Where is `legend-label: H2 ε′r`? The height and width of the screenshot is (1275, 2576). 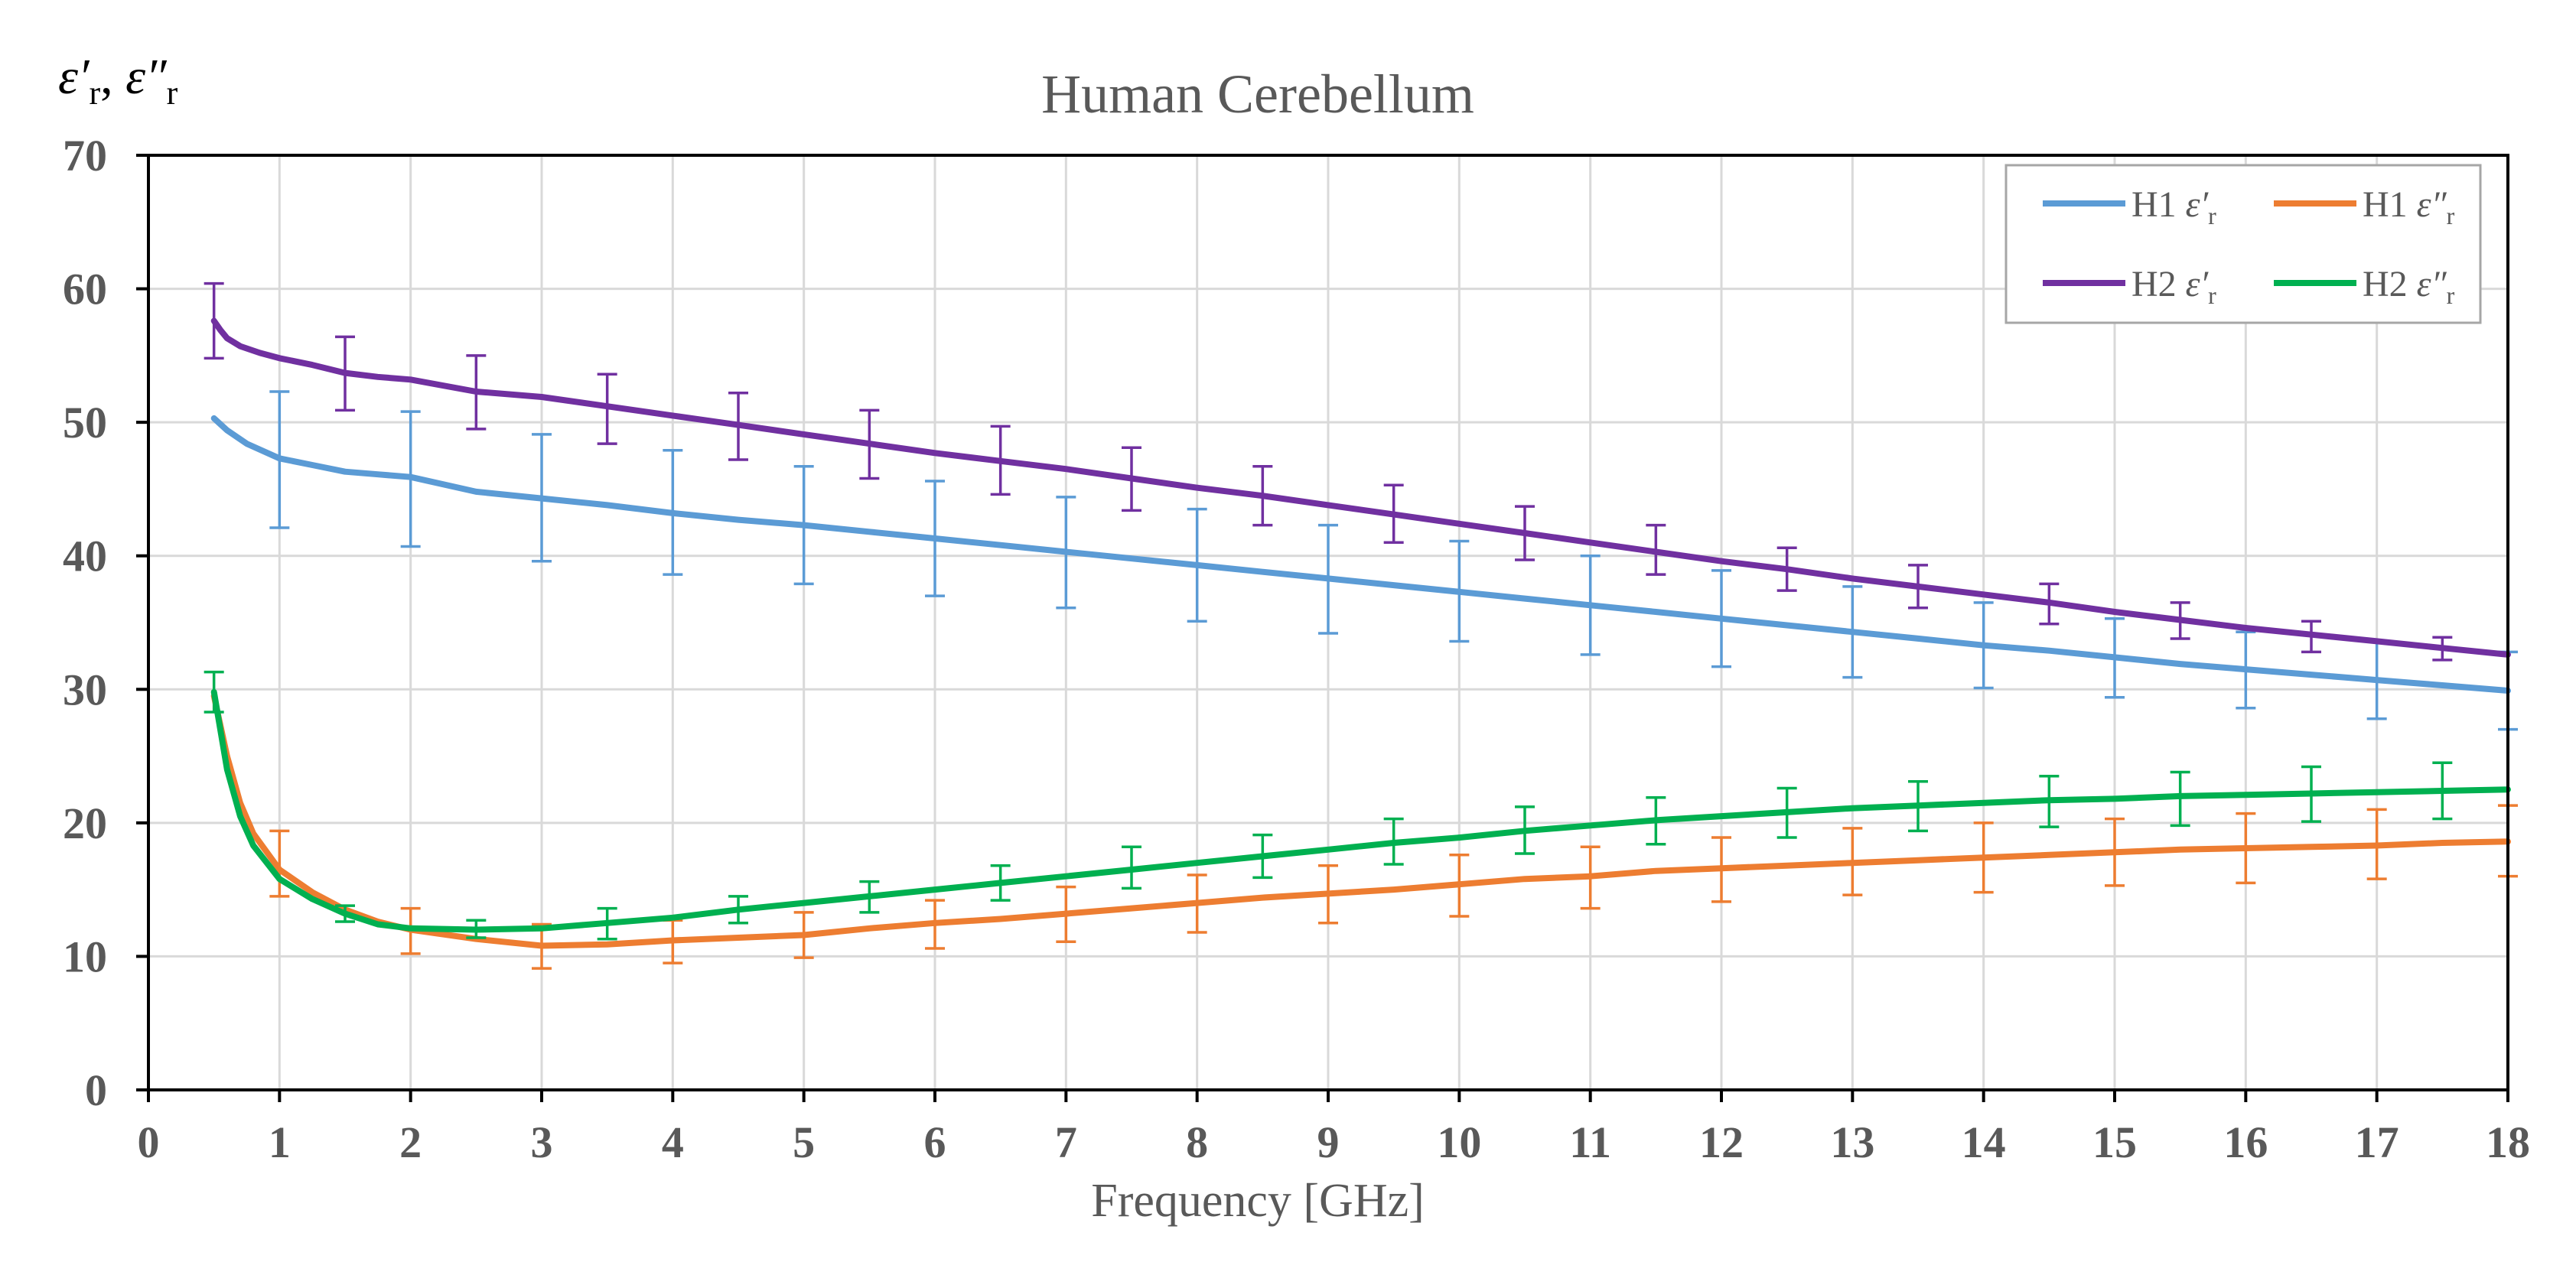
legend-label: H2 ε′r is located at coordinates (2173, 286).